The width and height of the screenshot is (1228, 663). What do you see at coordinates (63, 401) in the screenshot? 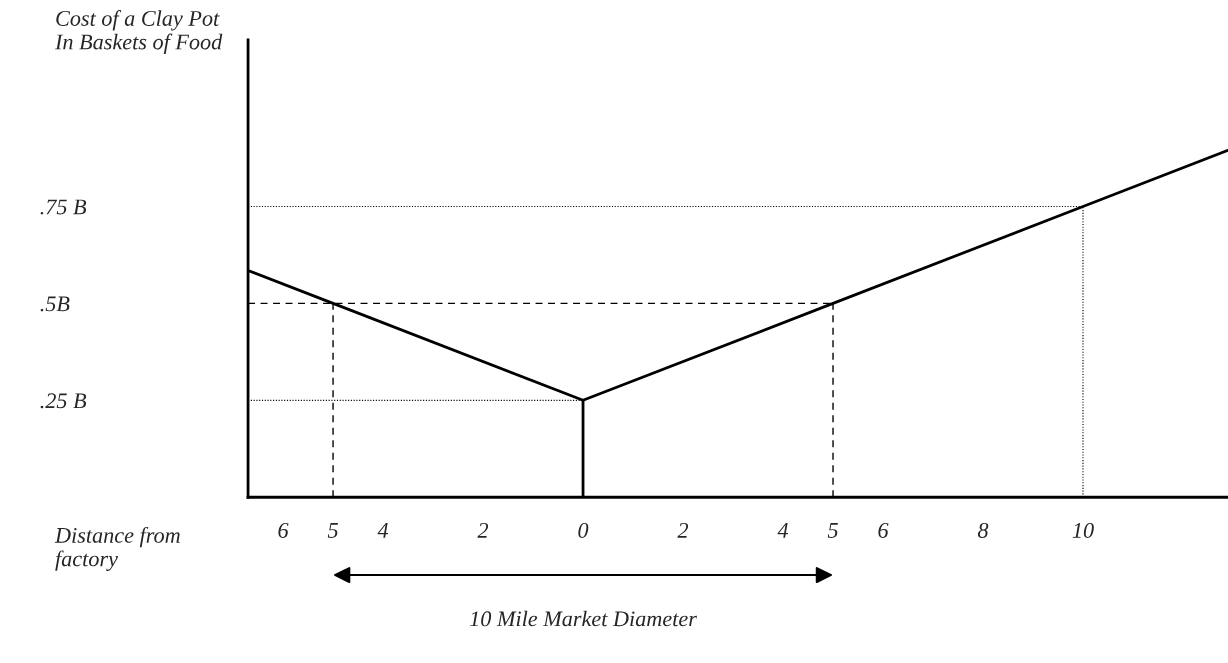
I see `y-tick-label: .25 B` at bounding box center [63, 401].